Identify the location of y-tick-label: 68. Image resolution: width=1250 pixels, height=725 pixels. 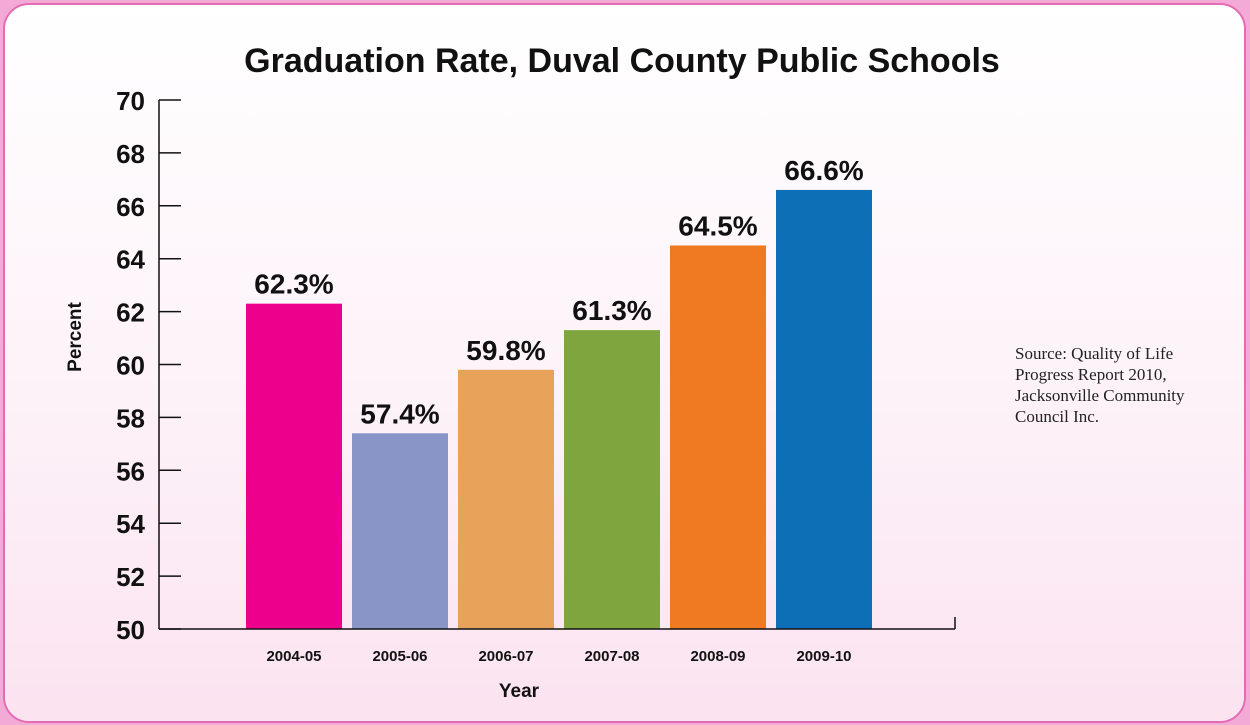
(130, 154).